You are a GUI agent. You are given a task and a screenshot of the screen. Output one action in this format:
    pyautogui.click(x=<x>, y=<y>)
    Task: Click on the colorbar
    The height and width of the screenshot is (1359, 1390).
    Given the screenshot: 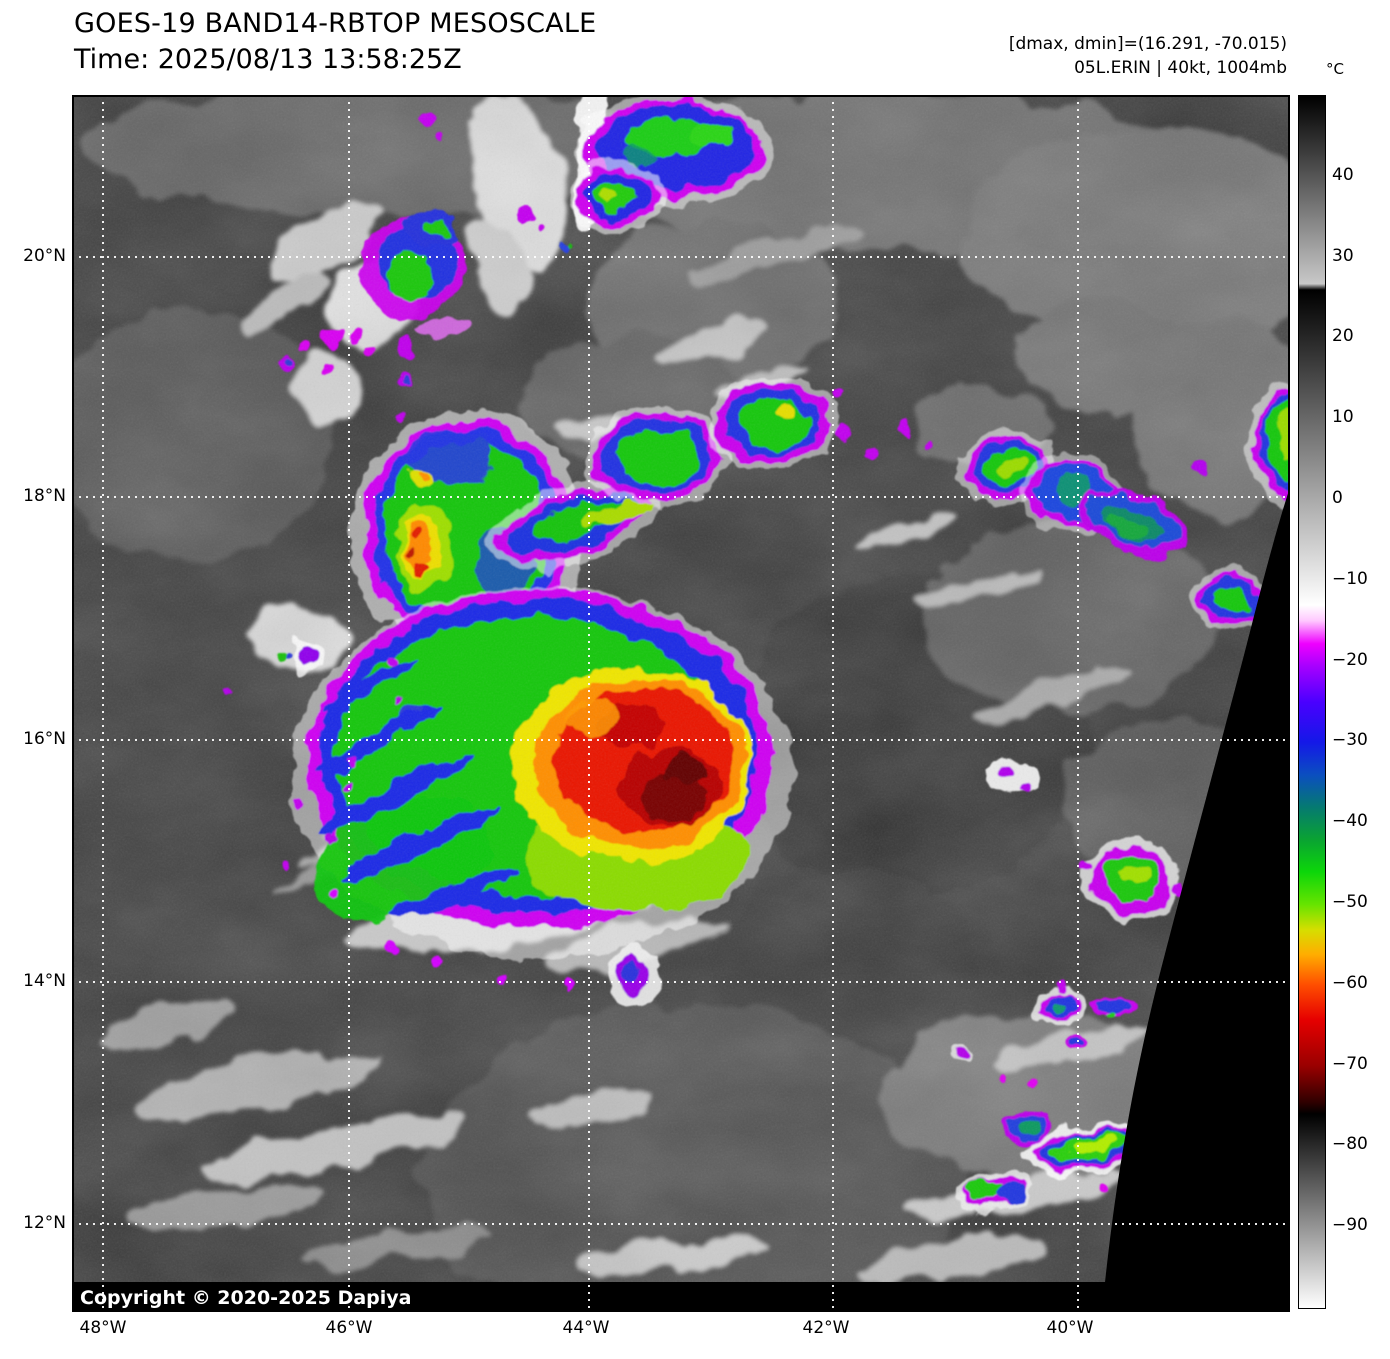 What is the action you would take?
    pyautogui.click(x=1312, y=702)
    